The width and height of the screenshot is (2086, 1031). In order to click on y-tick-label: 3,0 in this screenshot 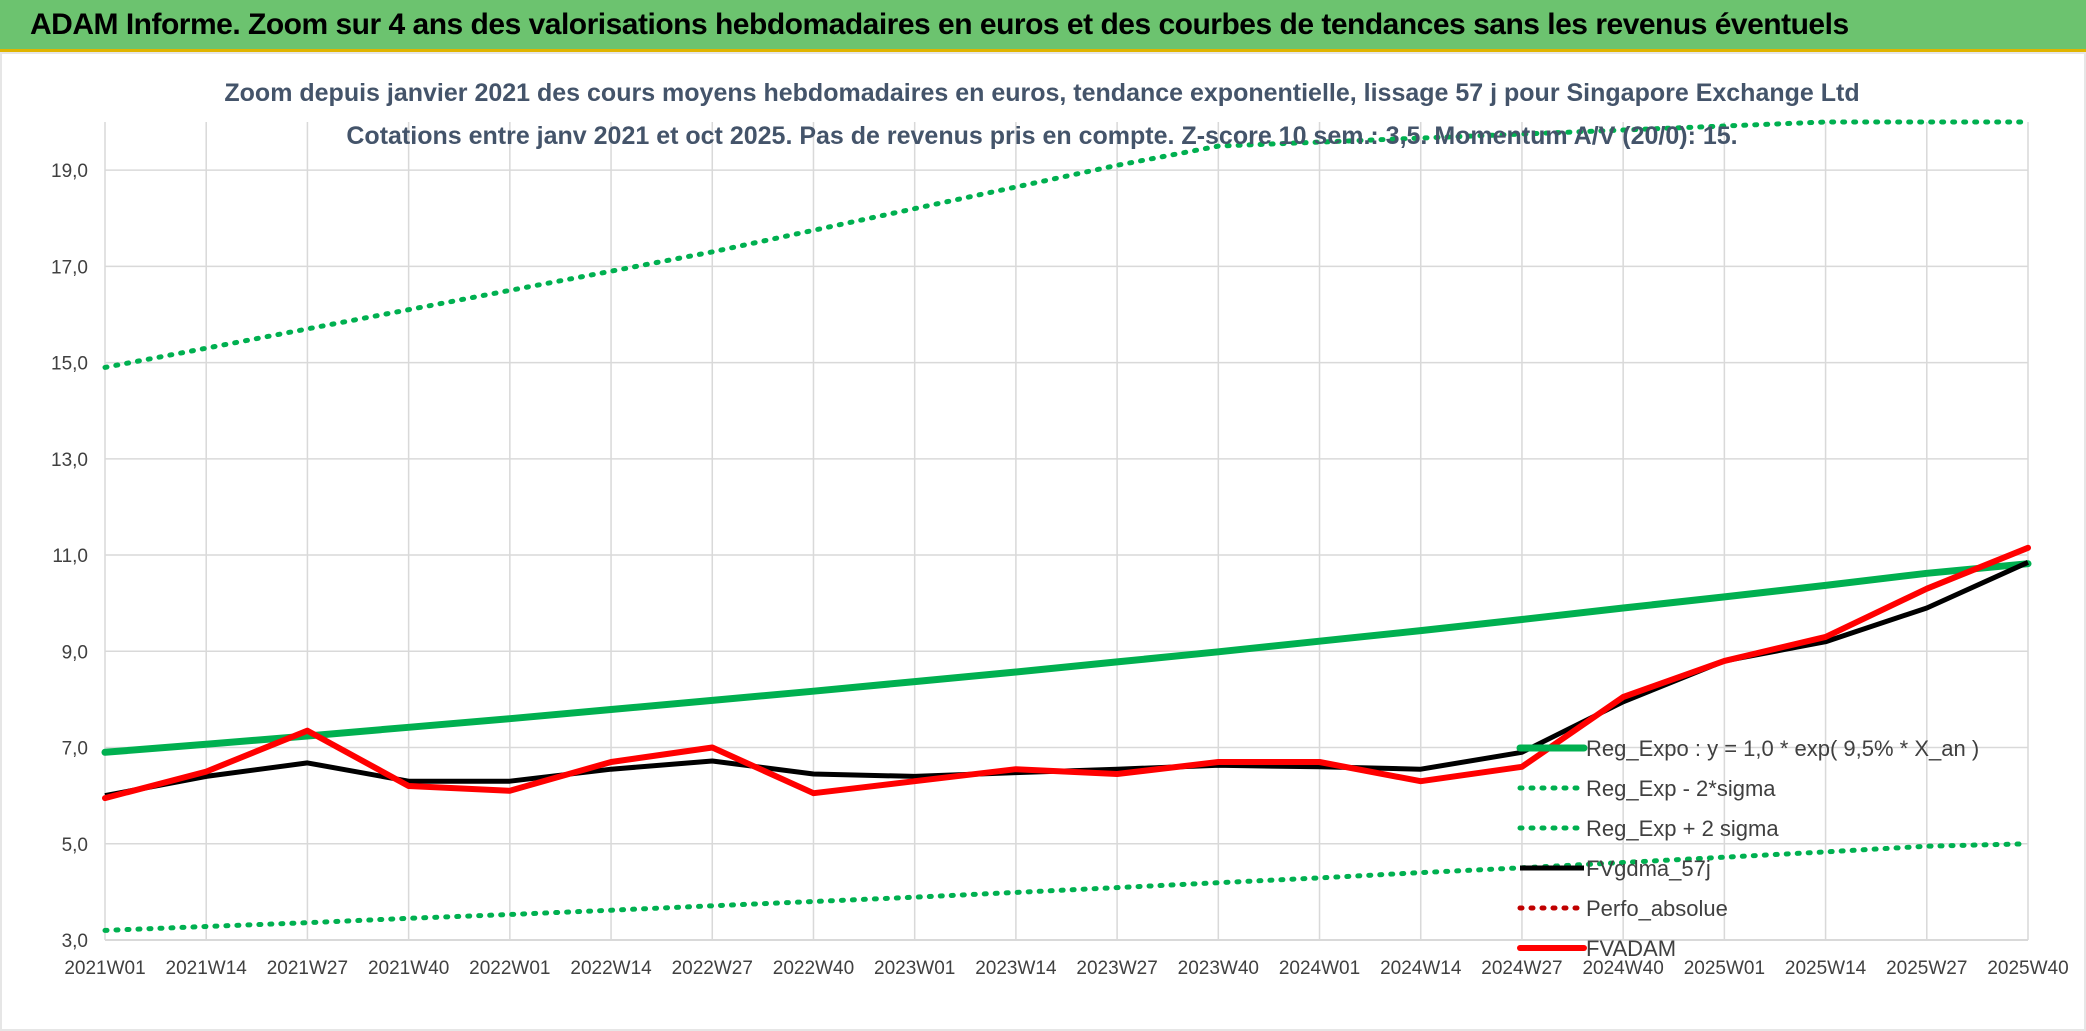, I will do `click(75, 941)`.